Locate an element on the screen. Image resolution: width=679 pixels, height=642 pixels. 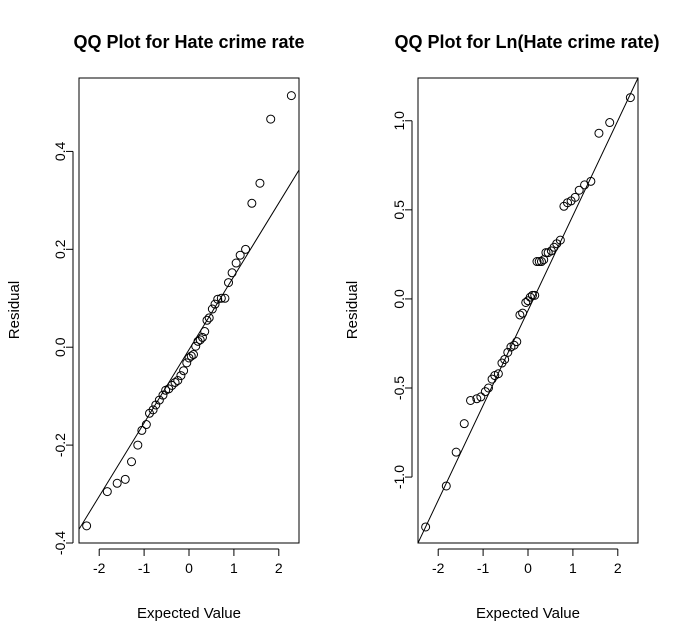
y-tick-label: 1.0 is located at coordinates (399, 121).